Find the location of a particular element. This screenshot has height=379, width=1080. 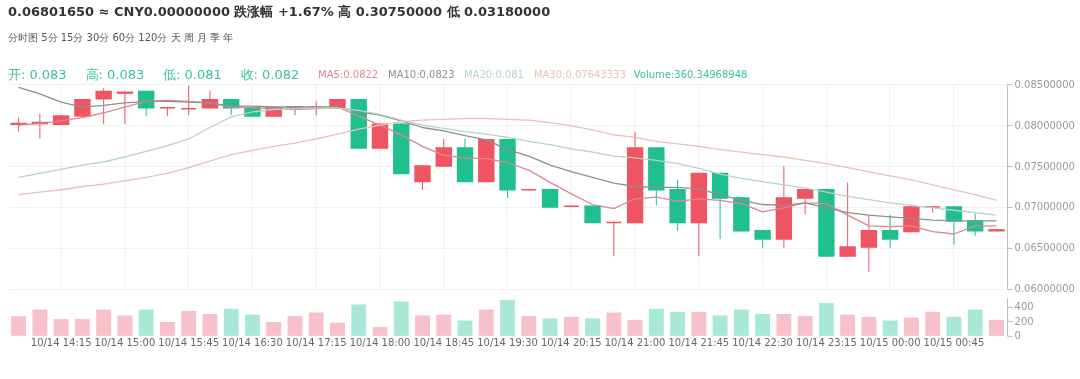

y-tick-label: 0.08500000 is located at coordinates (1044, 84).